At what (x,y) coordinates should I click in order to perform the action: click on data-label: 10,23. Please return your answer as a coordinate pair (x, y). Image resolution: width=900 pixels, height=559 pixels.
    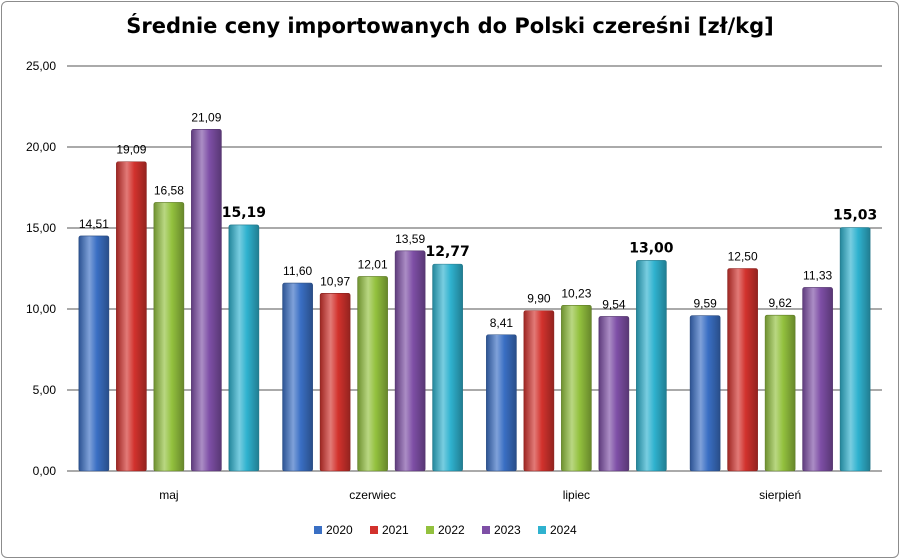
    Looking at the image, I should click on (576, 293).